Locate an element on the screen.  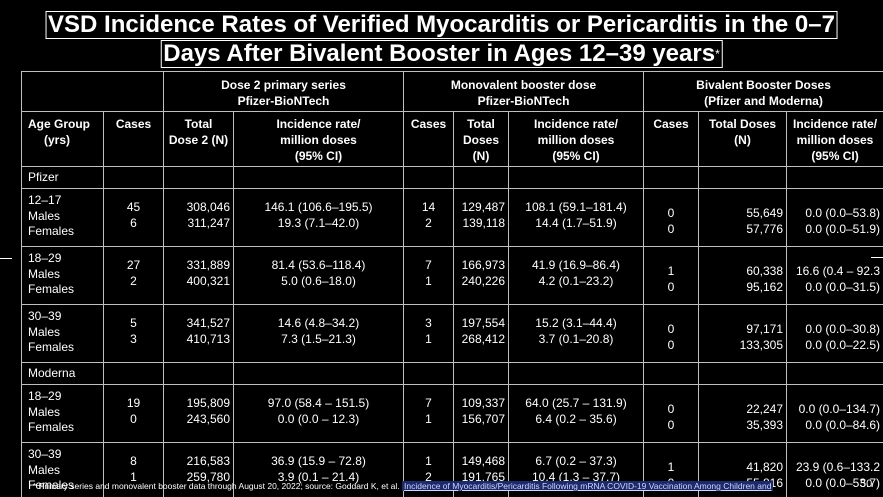
dose2-cases-cell-line-2: 2 is located at coordinates (133, 280).